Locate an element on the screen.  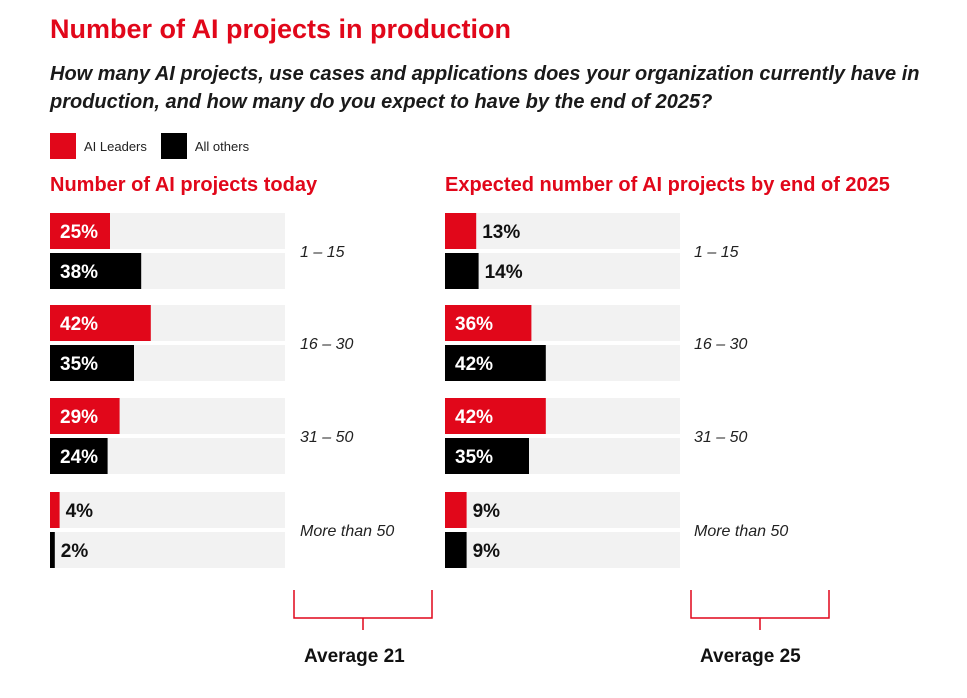
bar-value-label: 14% is located at coordinates (504, 272).